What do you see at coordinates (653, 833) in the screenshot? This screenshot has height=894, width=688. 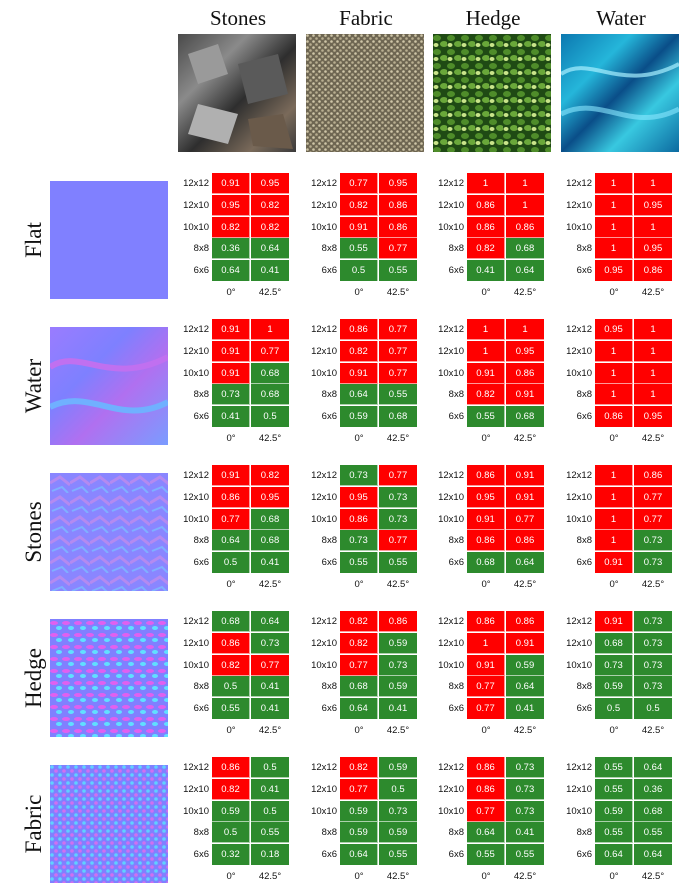 I see `cell-fabric-water-8x8-1: 0.55` at bounding box center [653, 833].